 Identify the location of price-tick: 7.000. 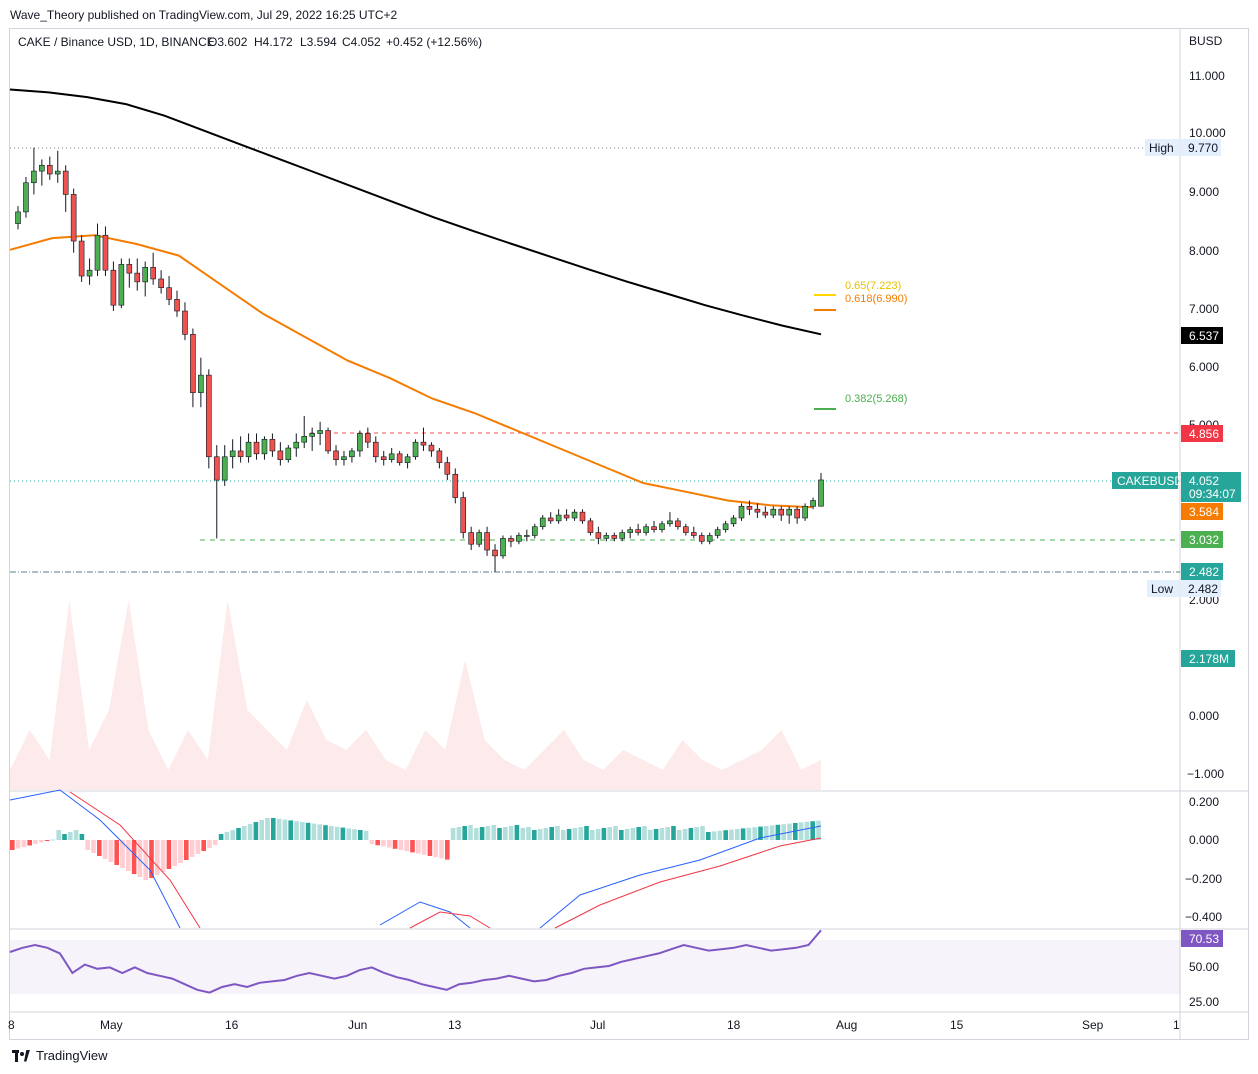
(1204, 309).